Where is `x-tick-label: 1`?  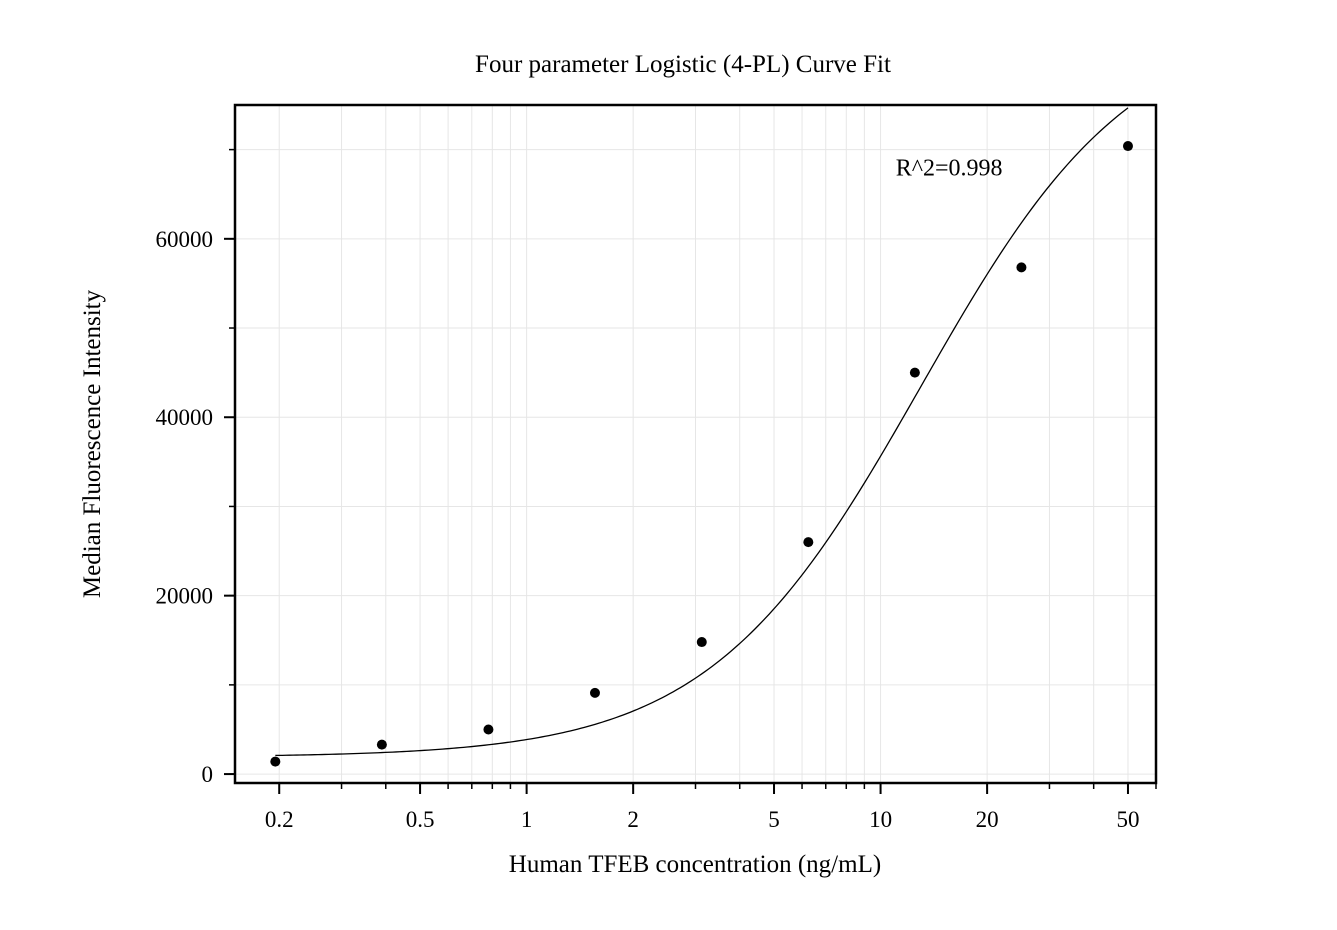
x-tick-label: 1 is located at coordinates (527, 819).